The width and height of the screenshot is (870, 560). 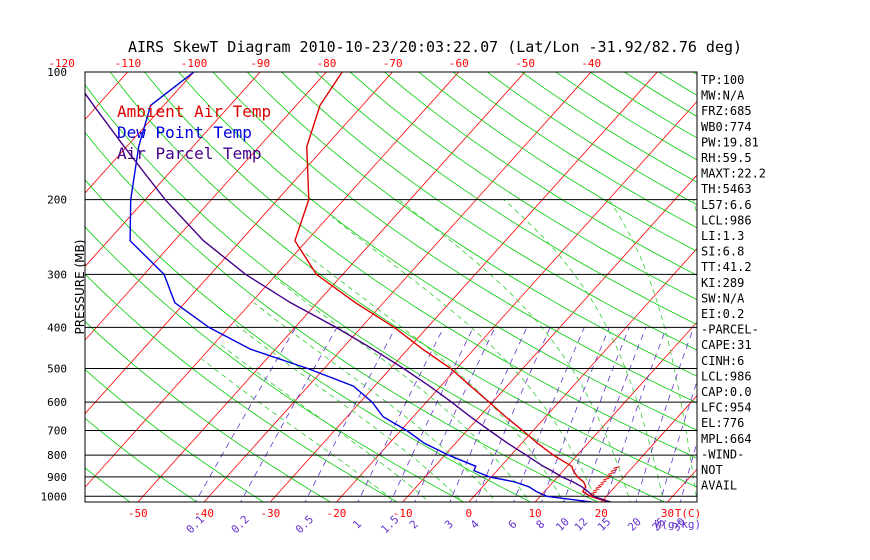 I want to click on pressure-tick-label: 800, so click(x=57, y=455).